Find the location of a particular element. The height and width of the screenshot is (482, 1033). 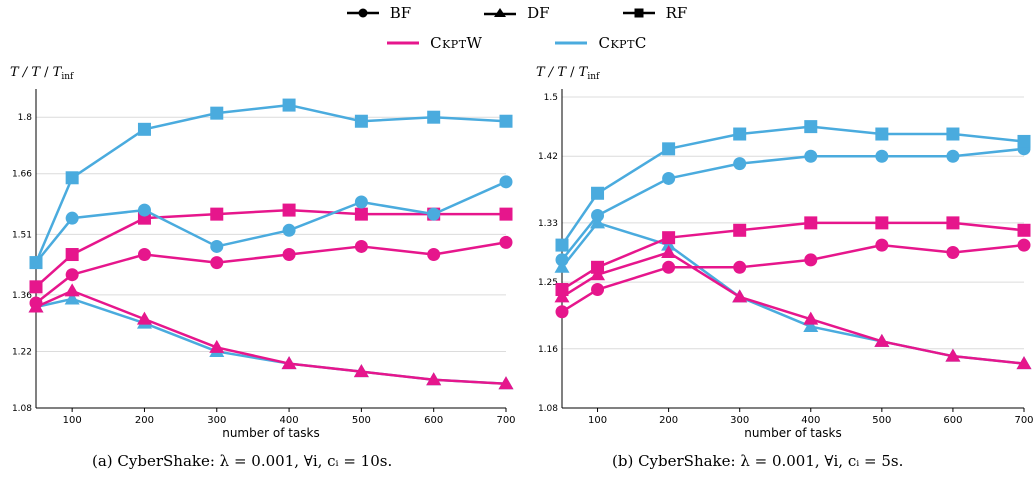

series-line-rf-ckptc is located at coordinates (792, 185).